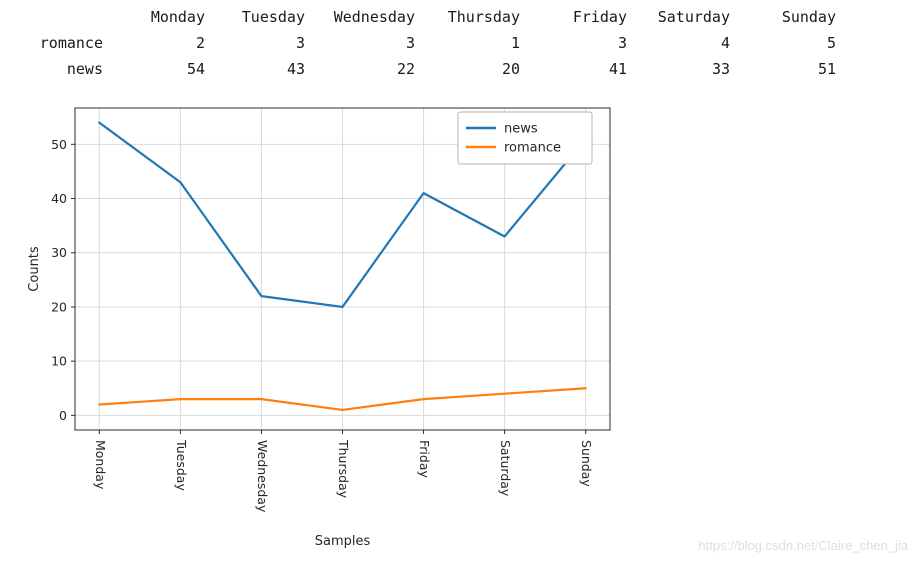 The height and width of the screenshot is (575, 913). What do you see at coordinates (599, 17) in the screenshot?
I see `column-header: Friday` at bounding box center [599, 17].